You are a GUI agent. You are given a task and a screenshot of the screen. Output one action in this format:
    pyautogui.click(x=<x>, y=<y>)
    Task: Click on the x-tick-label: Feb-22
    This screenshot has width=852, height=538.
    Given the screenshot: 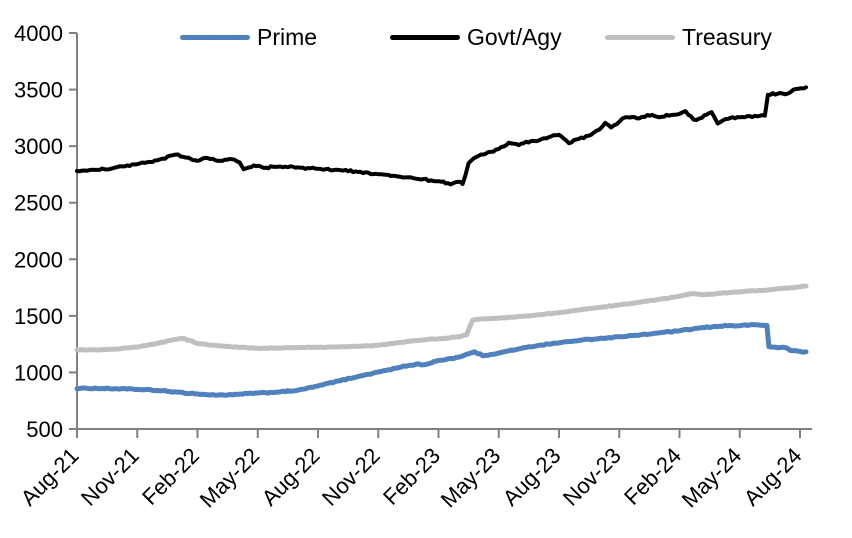 What is the action you would take?
    pyautogui.click(x=170, y=476)
    